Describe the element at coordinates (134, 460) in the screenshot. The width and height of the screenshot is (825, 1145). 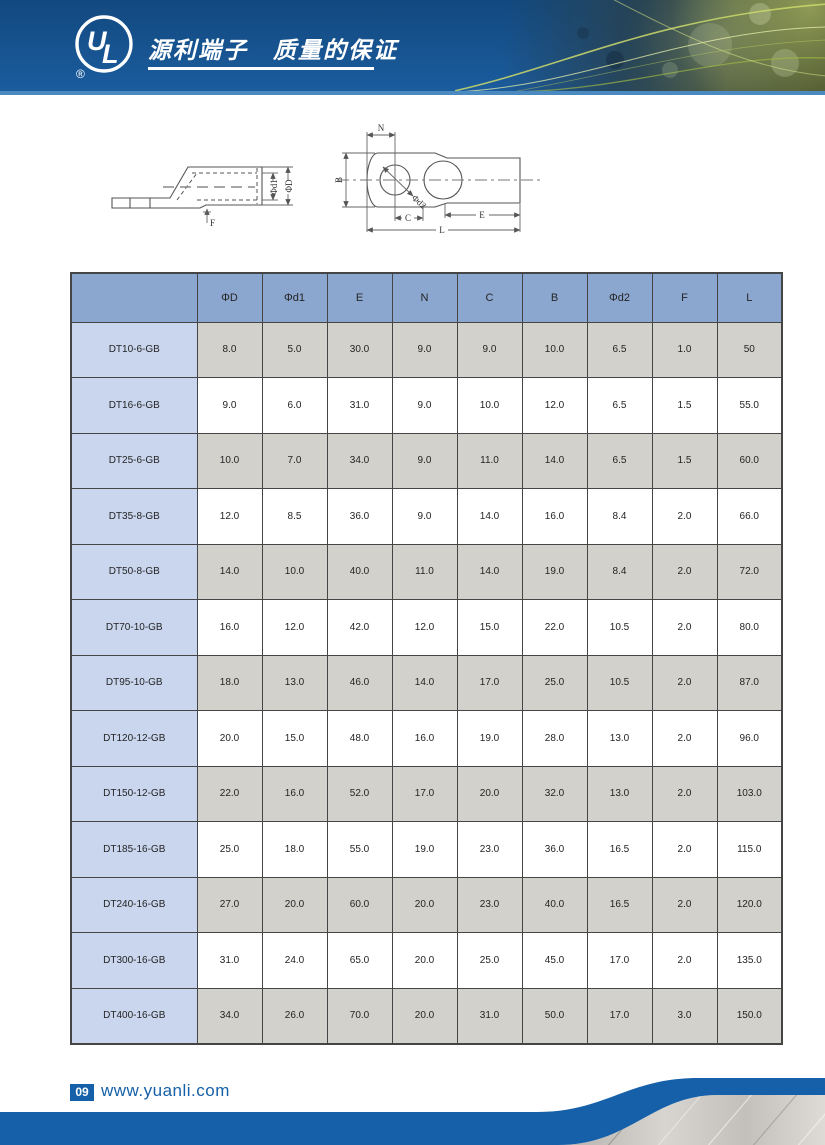
I see `model-cell: DT25-6-GB` at that location.